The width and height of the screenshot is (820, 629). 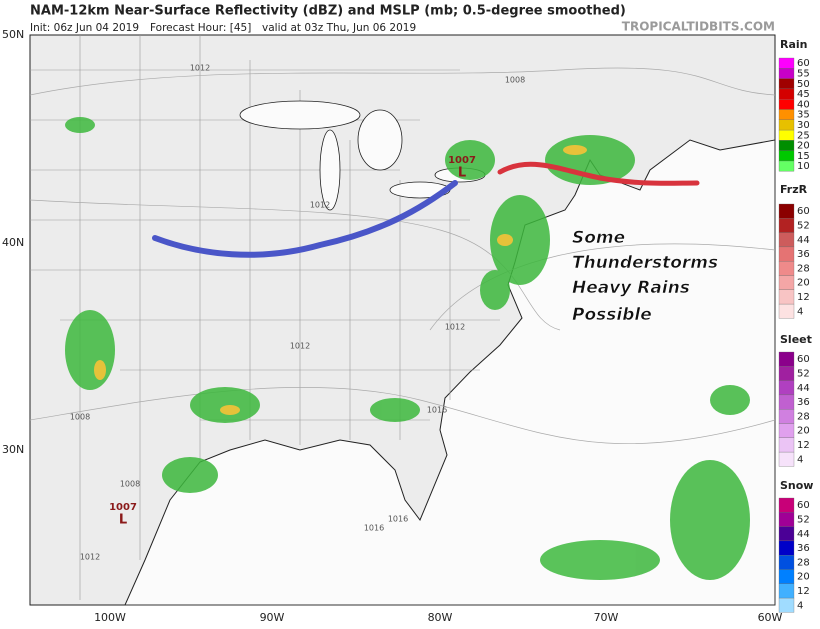 What do you see at coordinates (645, 263) in the screenshot?
I see `annotation: Thunderstorms` at bounding box center [645, 263].